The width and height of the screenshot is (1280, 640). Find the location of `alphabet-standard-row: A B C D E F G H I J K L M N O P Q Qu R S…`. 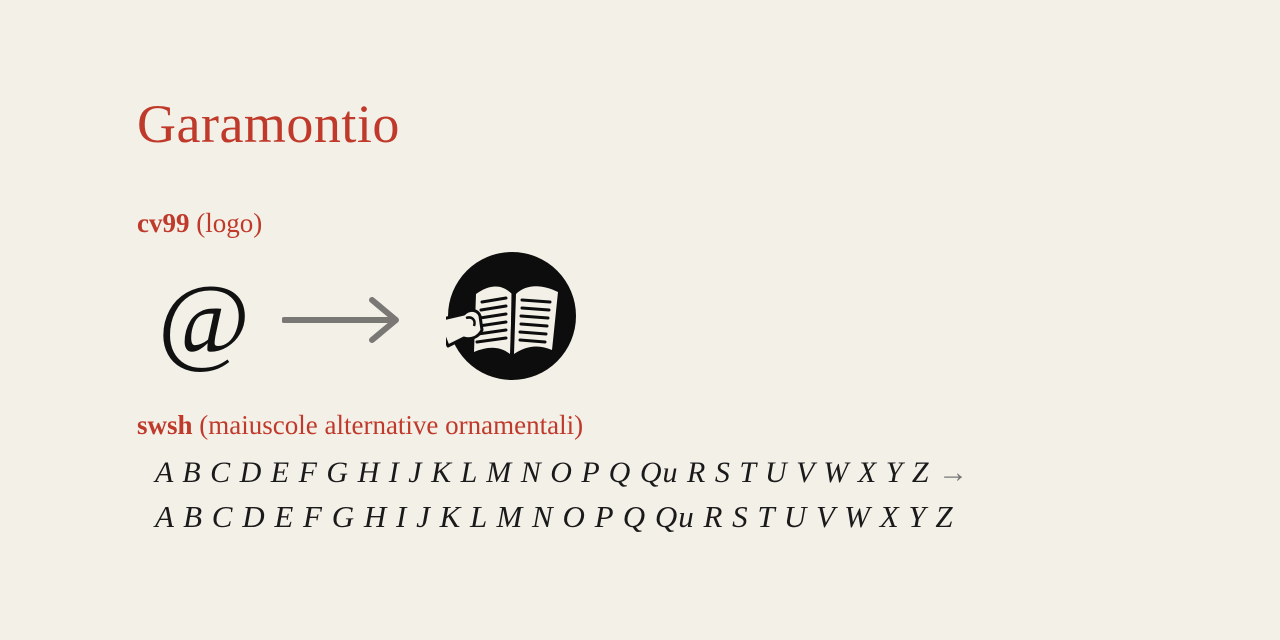

alphabet-standard-row: A B C D E F G H I J K L M N O P Q Qu R S… is located at coordinates (562, 473).